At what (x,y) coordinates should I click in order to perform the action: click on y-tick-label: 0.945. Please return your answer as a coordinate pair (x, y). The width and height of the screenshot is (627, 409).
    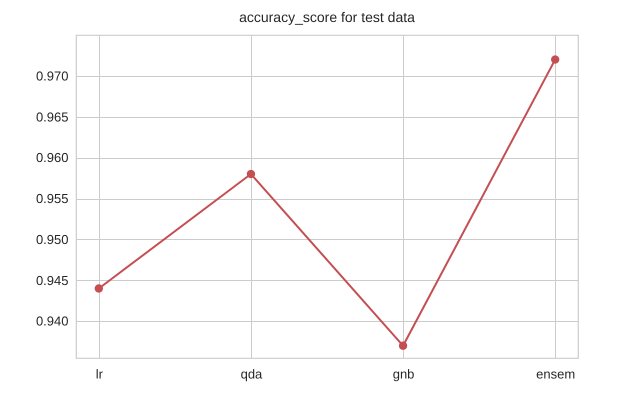
    Looking at the image, I should click on (52, 280).